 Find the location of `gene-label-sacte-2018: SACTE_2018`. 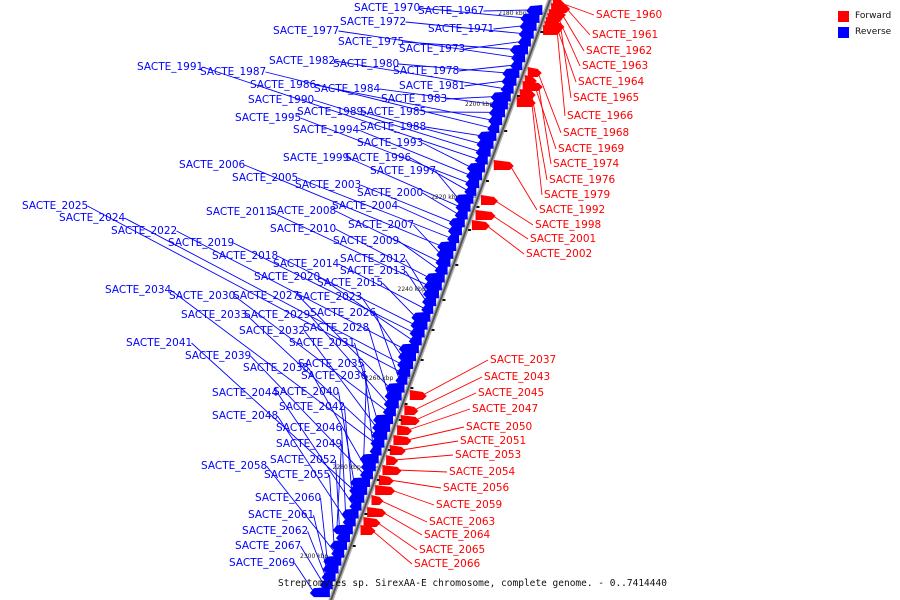

gene-label-sacte-2018: SACTE_2018 is located at coordinates (245, 256).